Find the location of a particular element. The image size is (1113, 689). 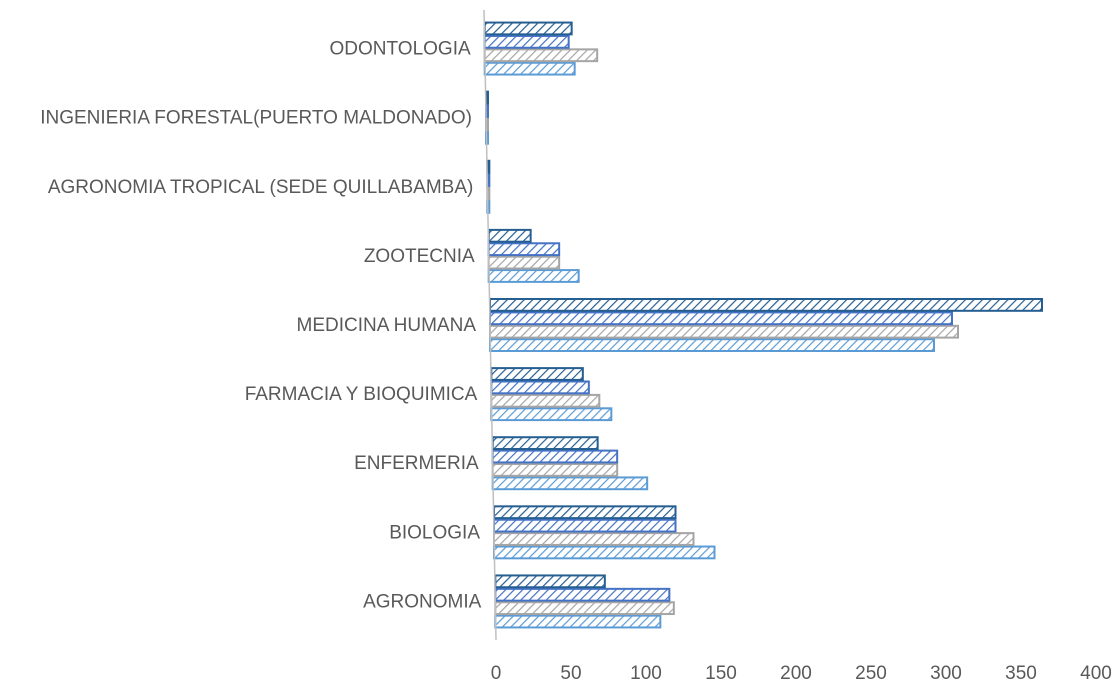

x-tick-label-3: 150 is located at coordinates (721, 673).